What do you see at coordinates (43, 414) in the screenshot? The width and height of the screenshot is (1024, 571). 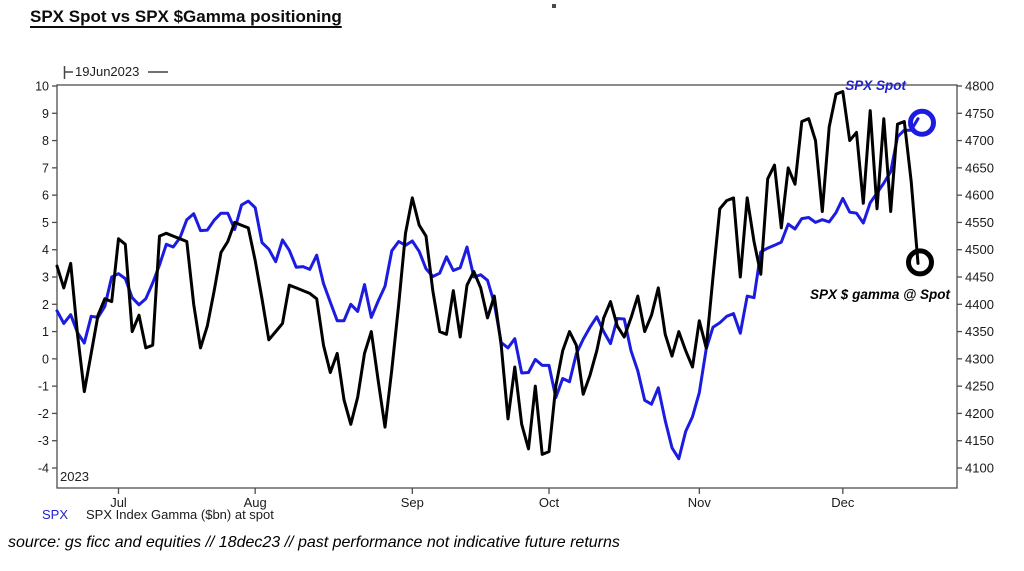 I see `left-axis-tick-label: -2` at bounding box center [43, 414].